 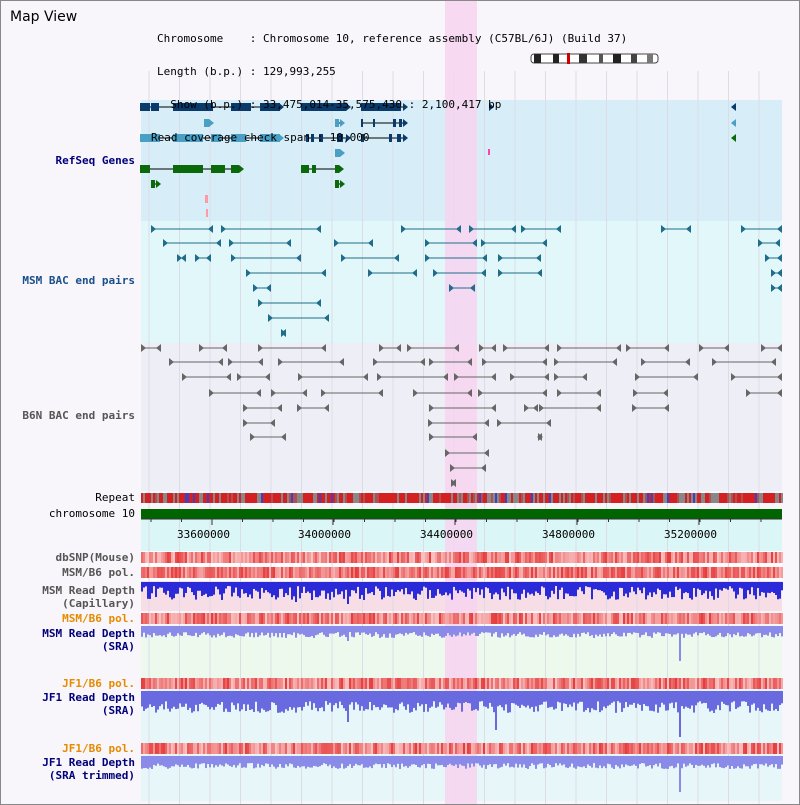 I want to click on track-label-msm-depth-sra: MSM Read Depth (SRA), so click(x=88, y=640).